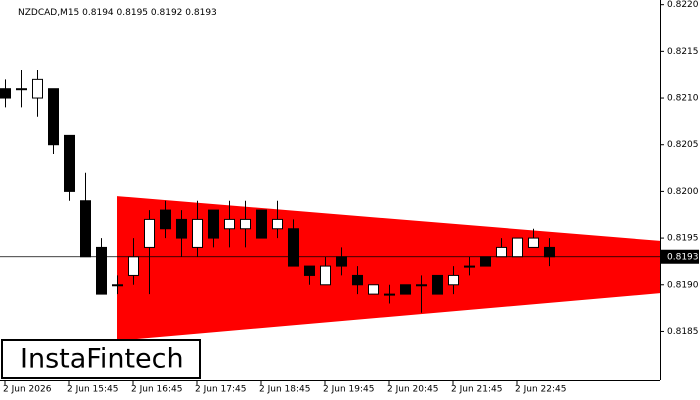  I want to click on open-price: 0.8194, so click(98, 13).